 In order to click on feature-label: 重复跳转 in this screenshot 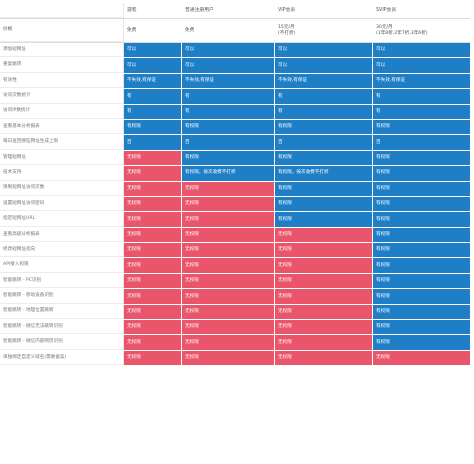, I will do `click(62, 65)`.